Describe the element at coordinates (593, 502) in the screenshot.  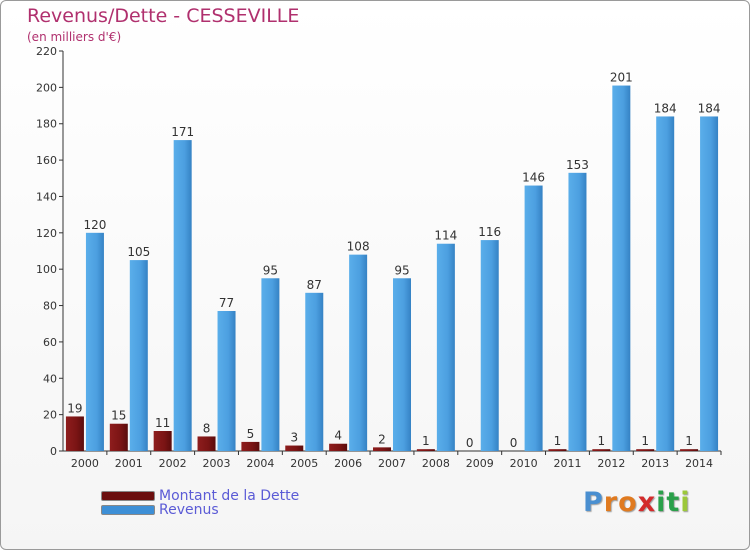
I see `logo-letter-0: P` at that location.